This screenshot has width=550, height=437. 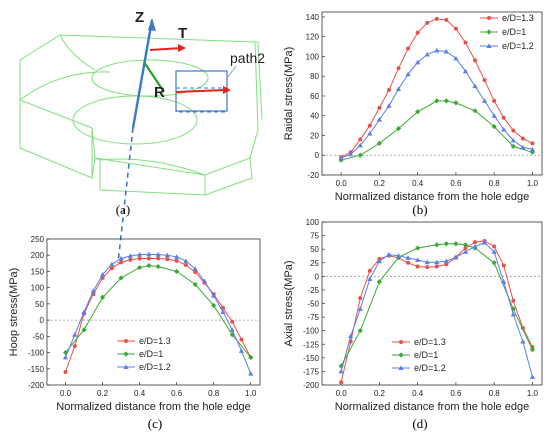 What do you see at coordinates (314, 263) in the screenshot?
I see `y-tick-label: 25` at bounding box center [314, 263].